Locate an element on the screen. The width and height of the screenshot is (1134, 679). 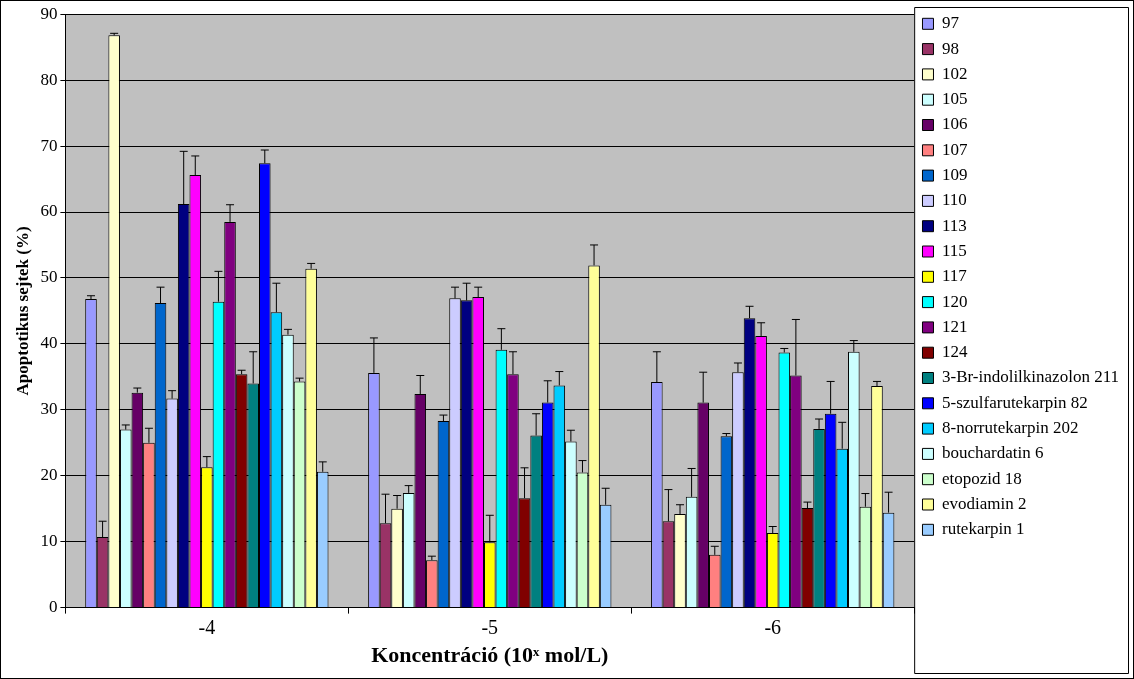
legend-label: 120 is located at coordinates (954, 301).